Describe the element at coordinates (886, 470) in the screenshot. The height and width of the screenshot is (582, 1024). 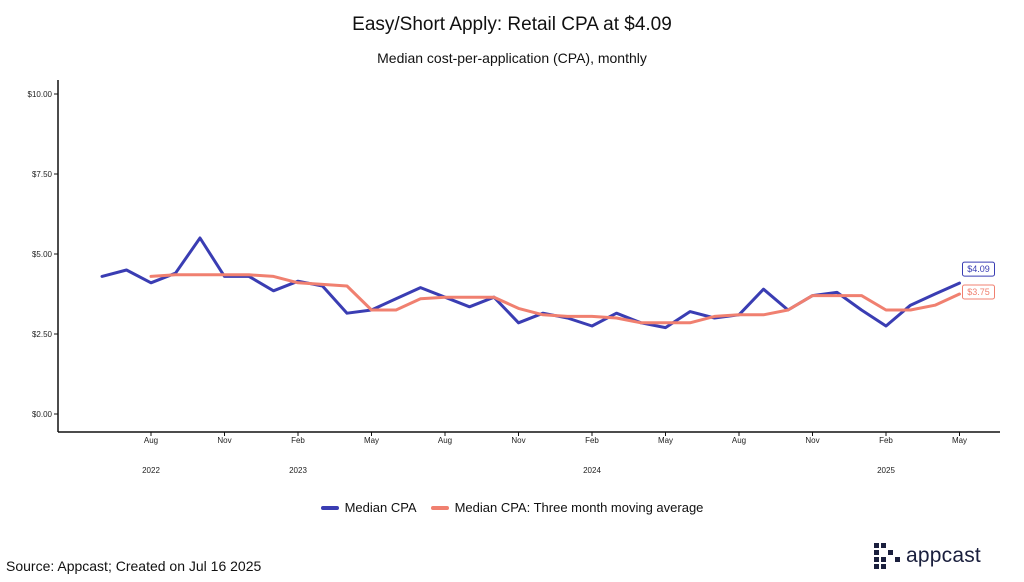
I see `year-label: 2025` at that location.